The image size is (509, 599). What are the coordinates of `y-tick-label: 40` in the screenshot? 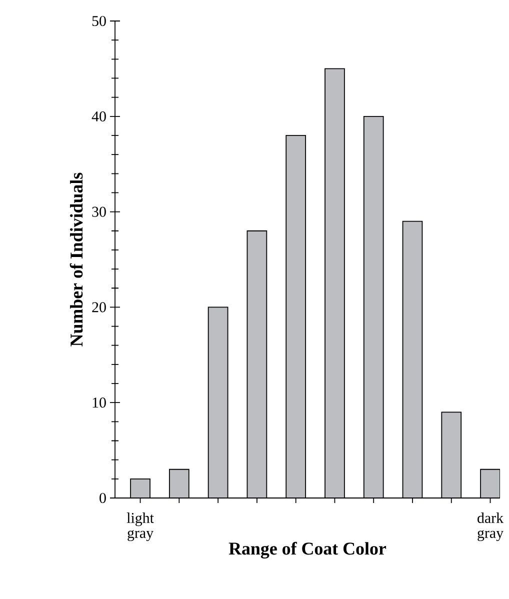 It's located at (99, 116).